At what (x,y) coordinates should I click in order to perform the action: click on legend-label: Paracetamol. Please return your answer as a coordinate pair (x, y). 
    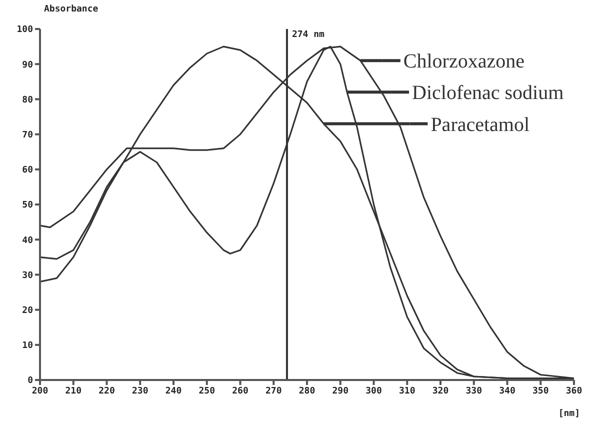
    Looking at the image, I should click on (480, 125).